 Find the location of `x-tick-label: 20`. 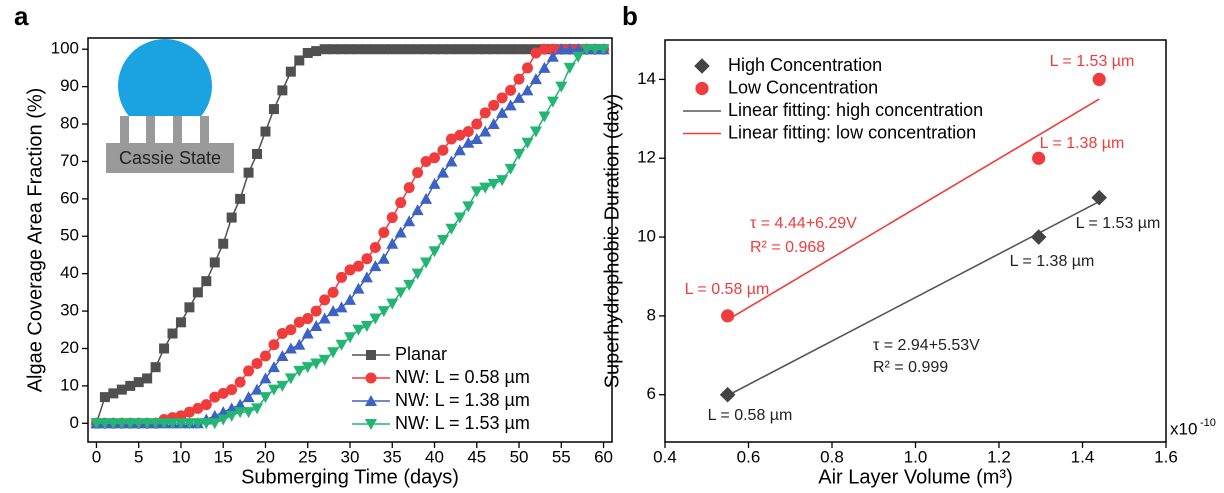

x-tick-label: 20 is located at coordinates (265, 456).